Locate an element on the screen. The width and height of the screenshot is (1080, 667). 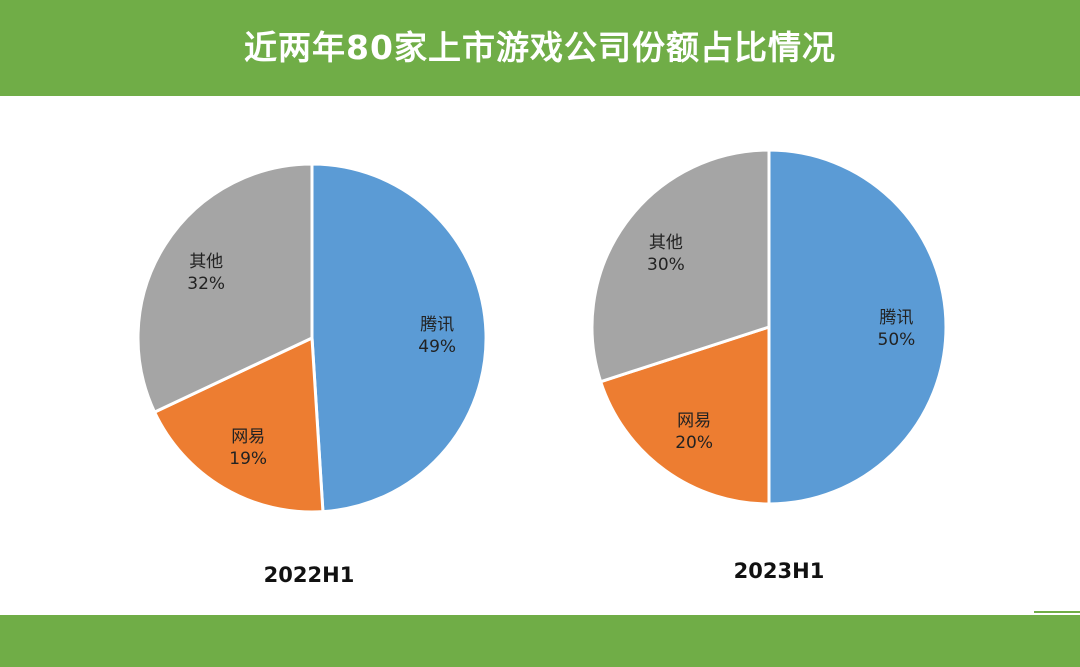
slice-value-tencent: 50% is located at coordinates (897, 340).